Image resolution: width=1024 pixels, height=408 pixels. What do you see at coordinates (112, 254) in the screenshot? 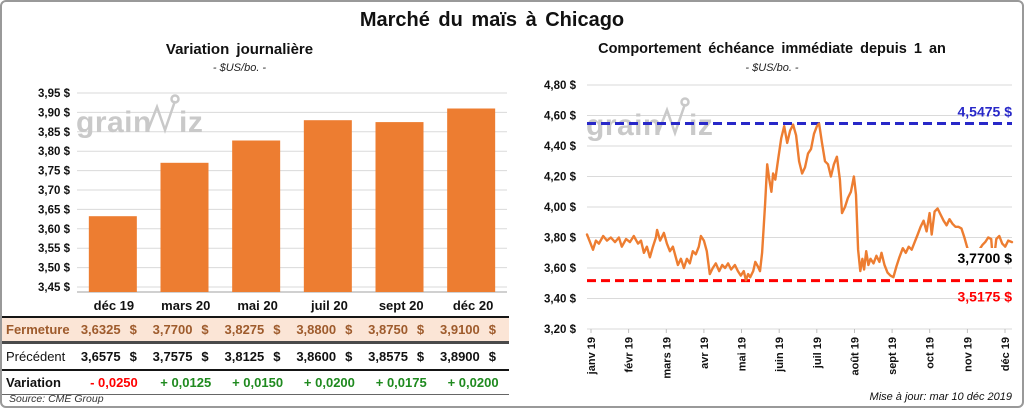
I see `bar-déc-19` at bounding box center [112, 254].